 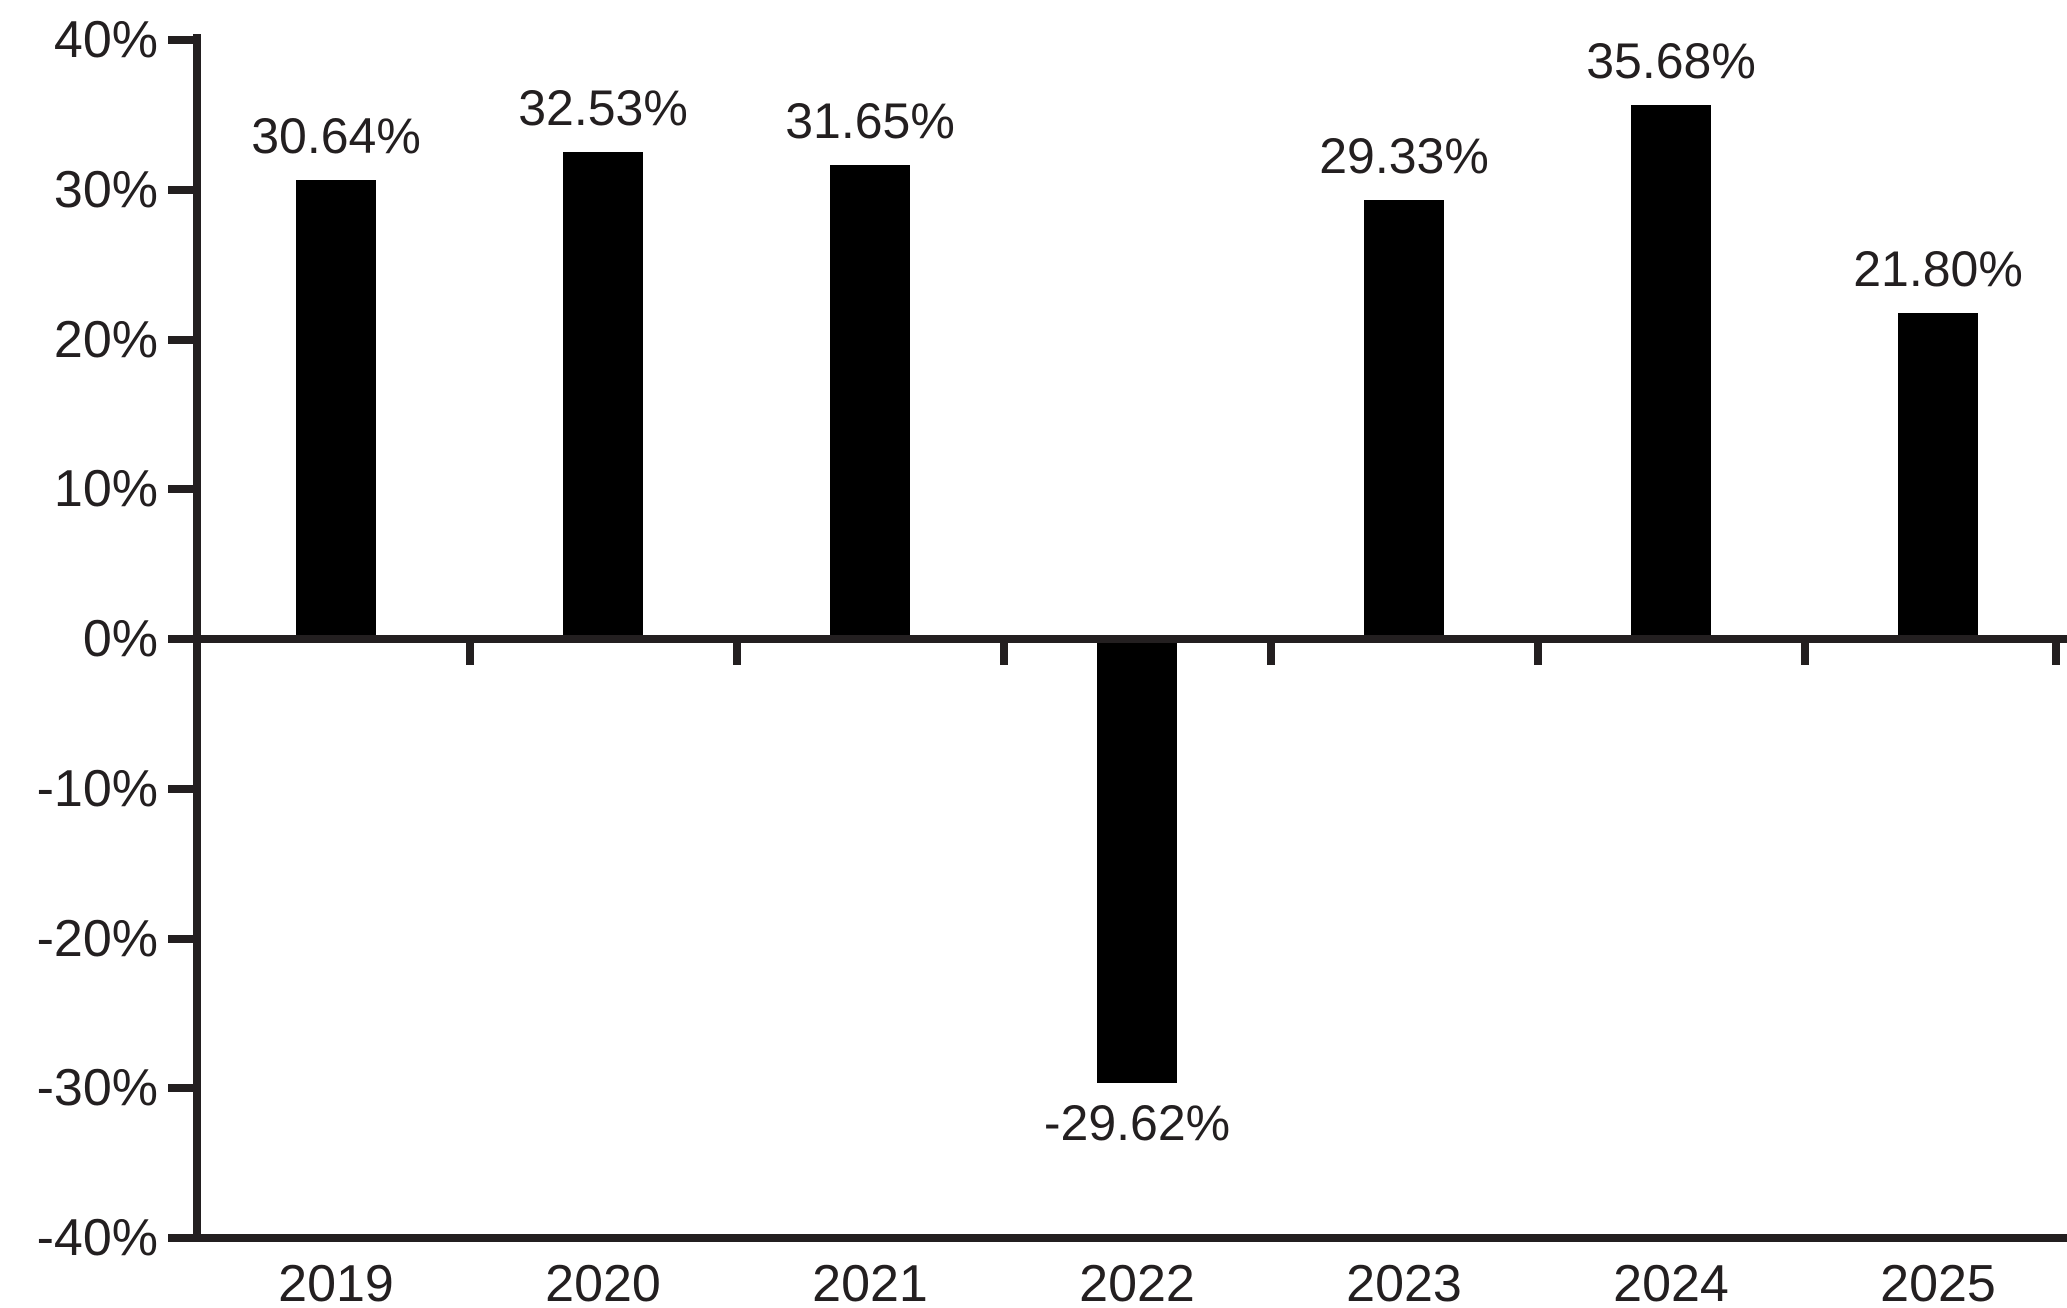 What do you see at coordinates (184, 40) in the screenshot?
I see `y-axis-tick-40%` at bounding box center [184, 40].